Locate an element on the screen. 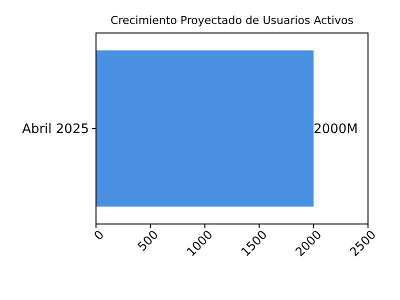 This screenshot has width=400, height=300. x-tick-label: 500 is located at coordinates (148, 241).